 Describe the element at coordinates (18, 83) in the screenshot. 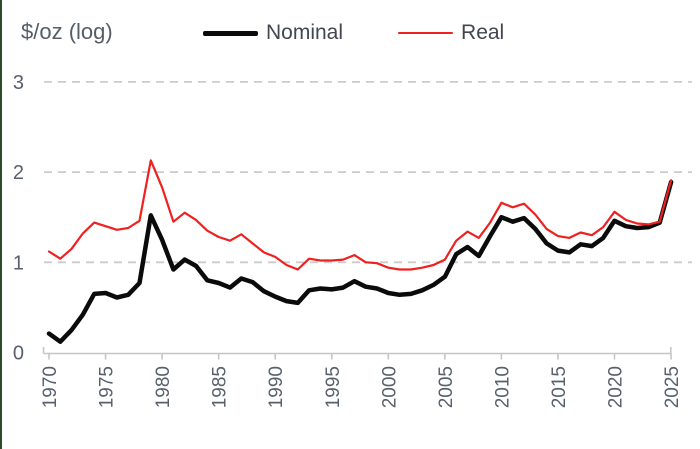

I see `y-tick-label: 3` at that location.